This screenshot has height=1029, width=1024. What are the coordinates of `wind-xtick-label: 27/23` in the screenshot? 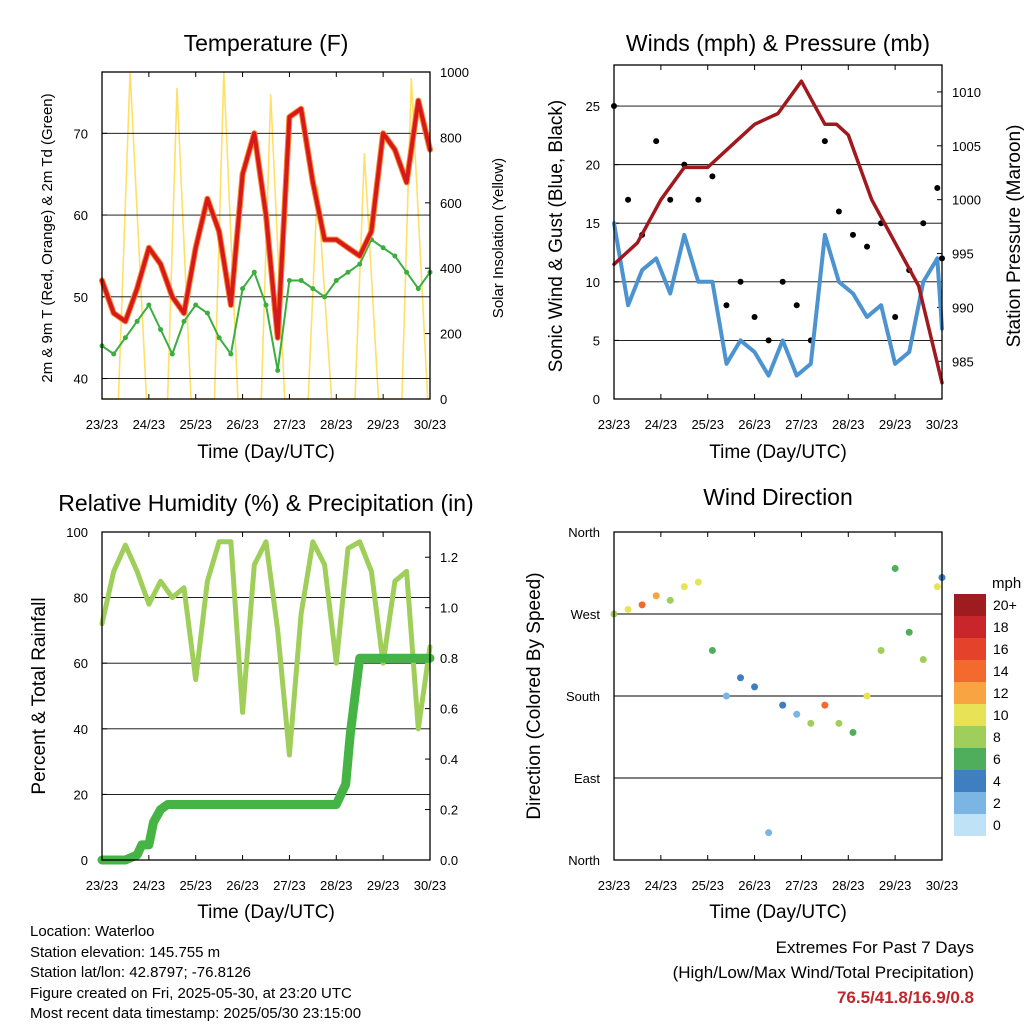 It's located at (801, 424).